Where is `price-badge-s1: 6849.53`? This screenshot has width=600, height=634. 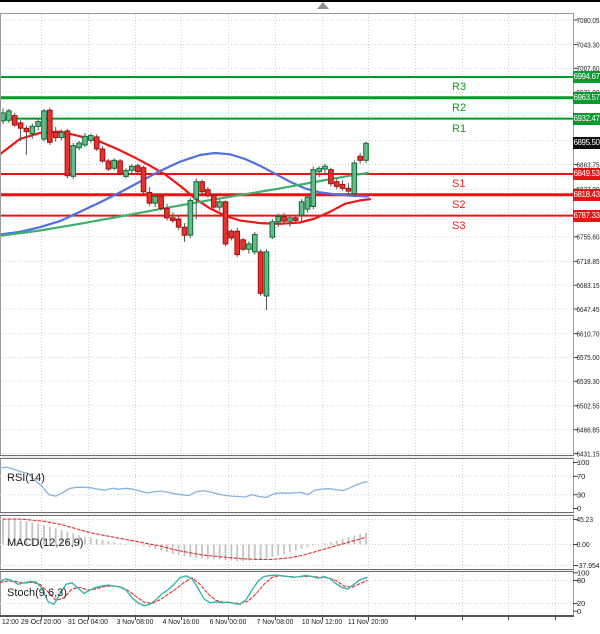 price-badge-s1: 6849.53 is located at coordinates (586, 174).